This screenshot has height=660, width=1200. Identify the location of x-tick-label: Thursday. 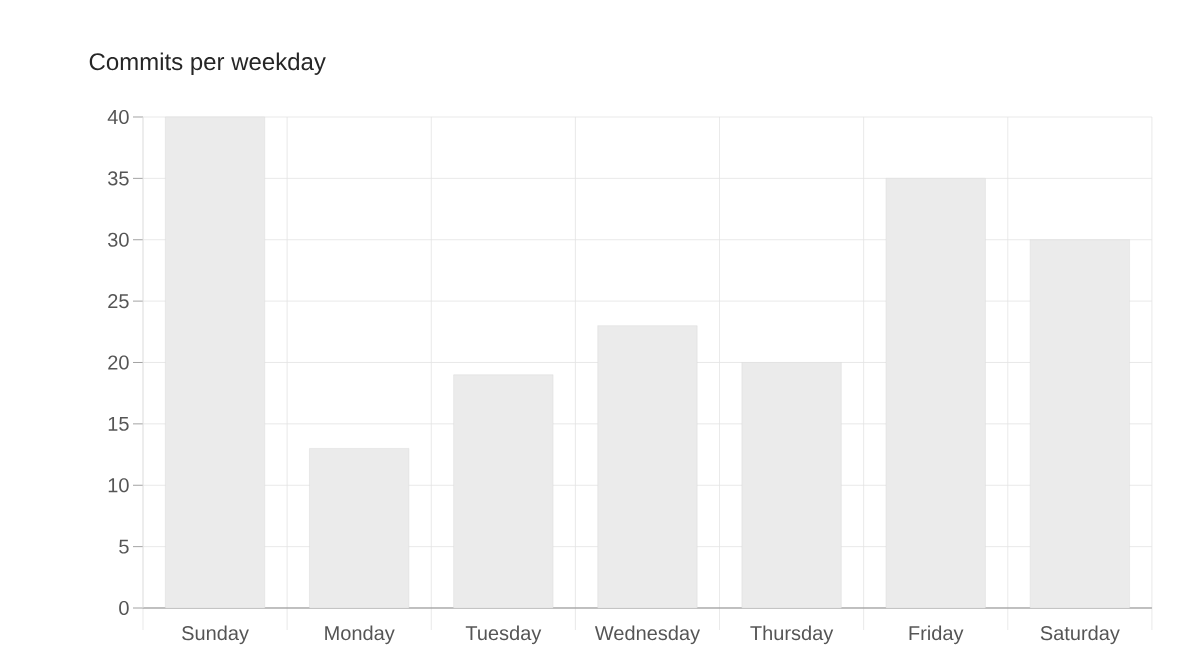
(792, 635).